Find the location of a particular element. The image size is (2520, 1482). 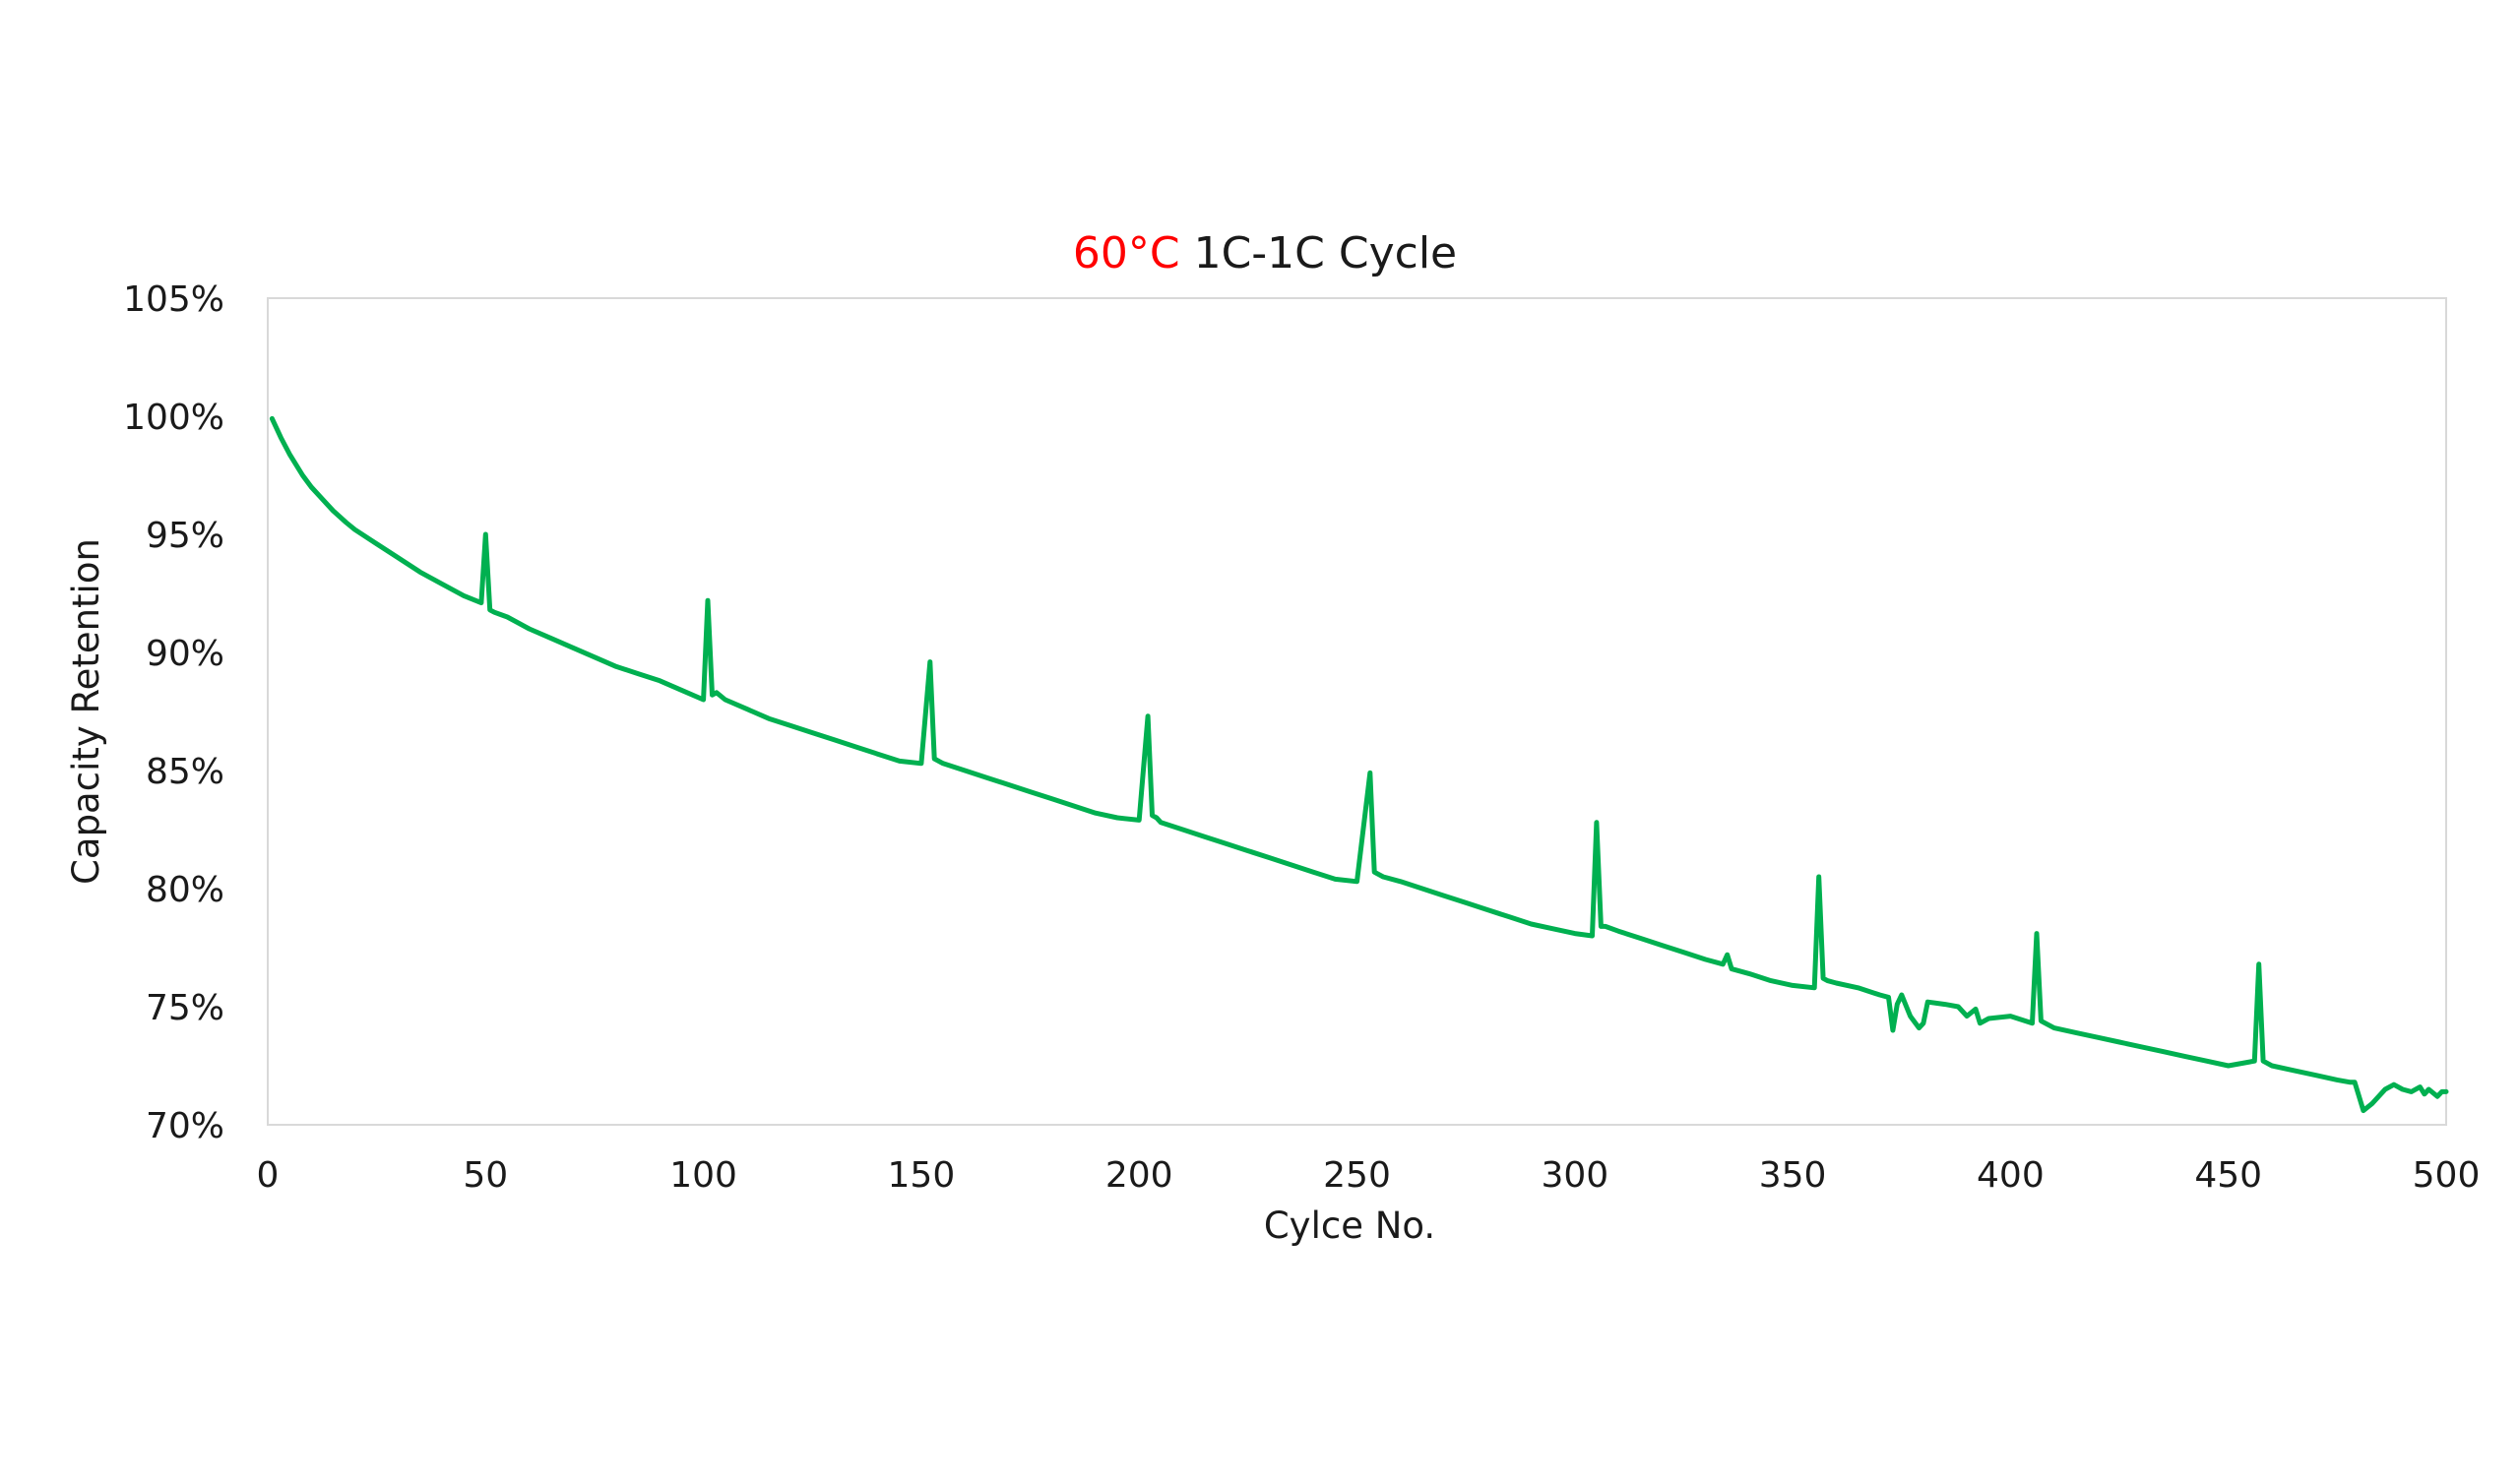

x-tick-label: 300 is located at coordinates (1574, 1175).